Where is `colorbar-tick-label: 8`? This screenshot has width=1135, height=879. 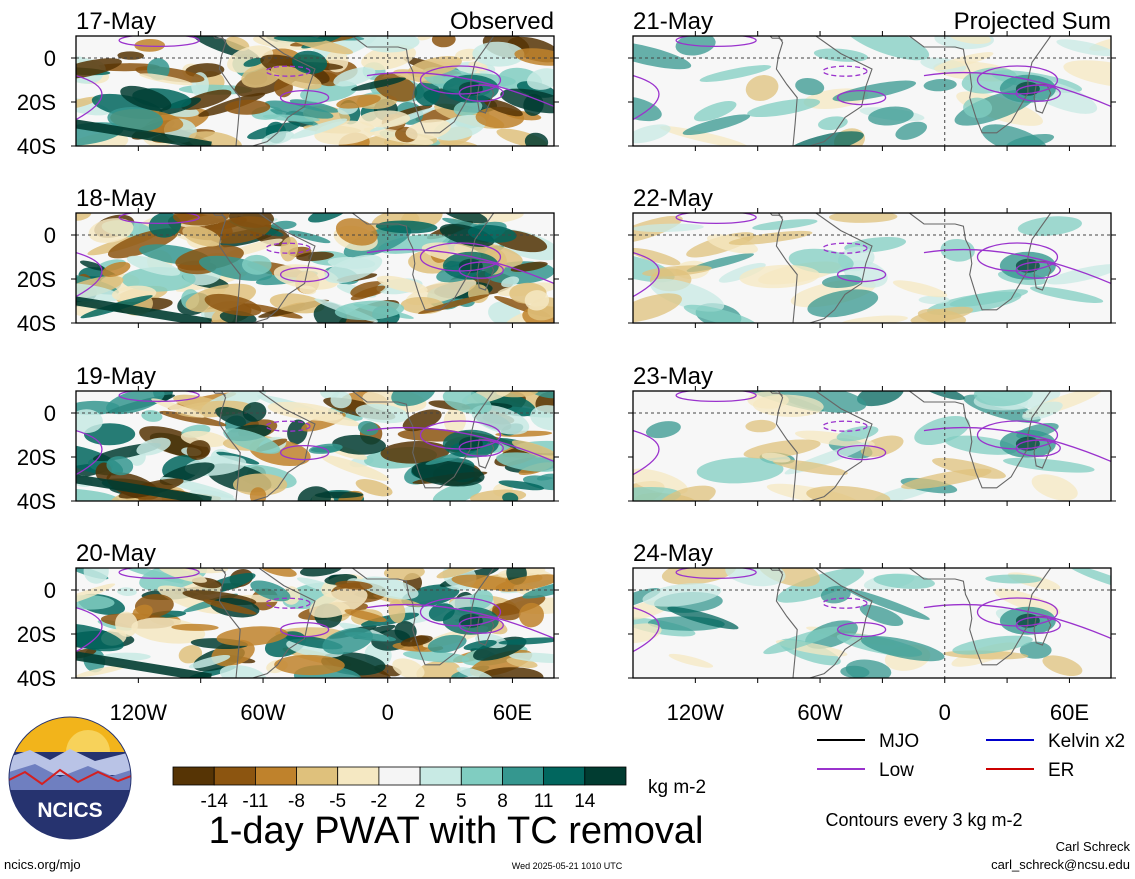
colorbar-tick-label: 8 is located at coordinates (502, 801).